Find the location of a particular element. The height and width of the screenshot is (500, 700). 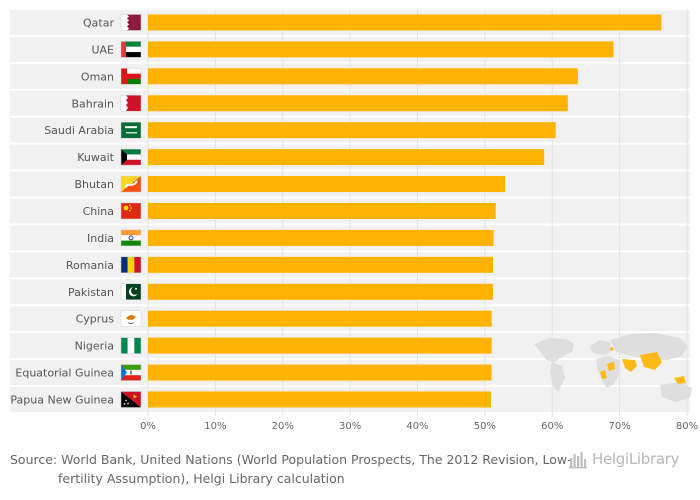

nigeria-flag-icon is located at coordinates (131, 345).